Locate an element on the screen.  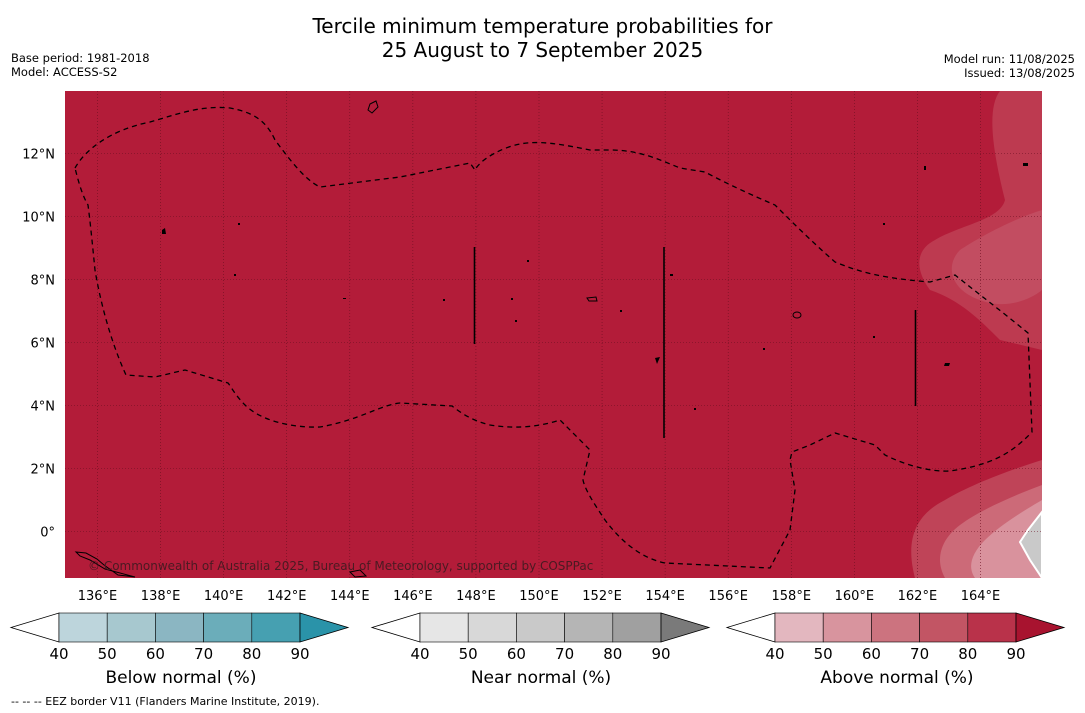
near-normal-patch is located at coordinates (1030, 544).